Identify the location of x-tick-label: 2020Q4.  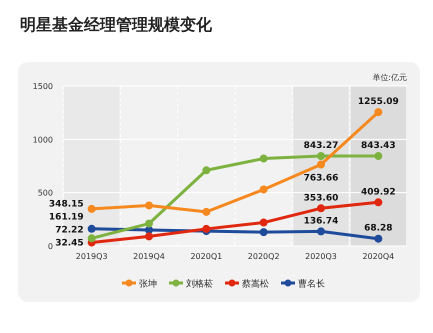
(378, 256).